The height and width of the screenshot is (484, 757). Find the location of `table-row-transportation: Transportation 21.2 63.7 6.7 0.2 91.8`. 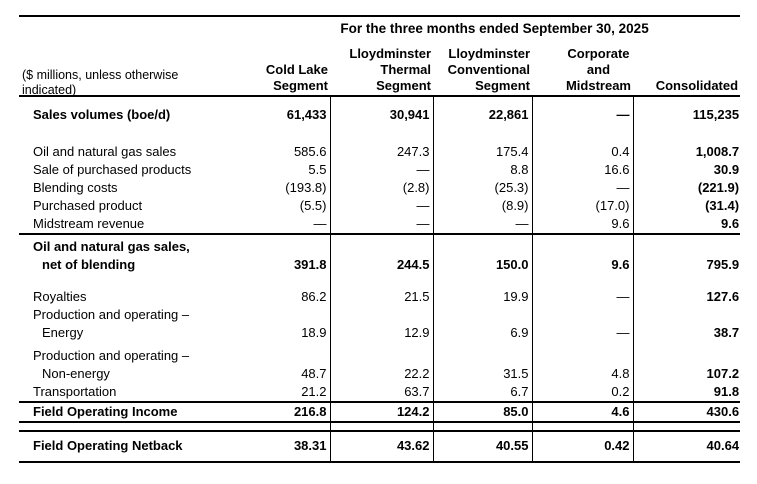

table-row-transportation: Transportation 21.2 63.7 6.7 0.2 91.8 is located at coordinates (380, 393).